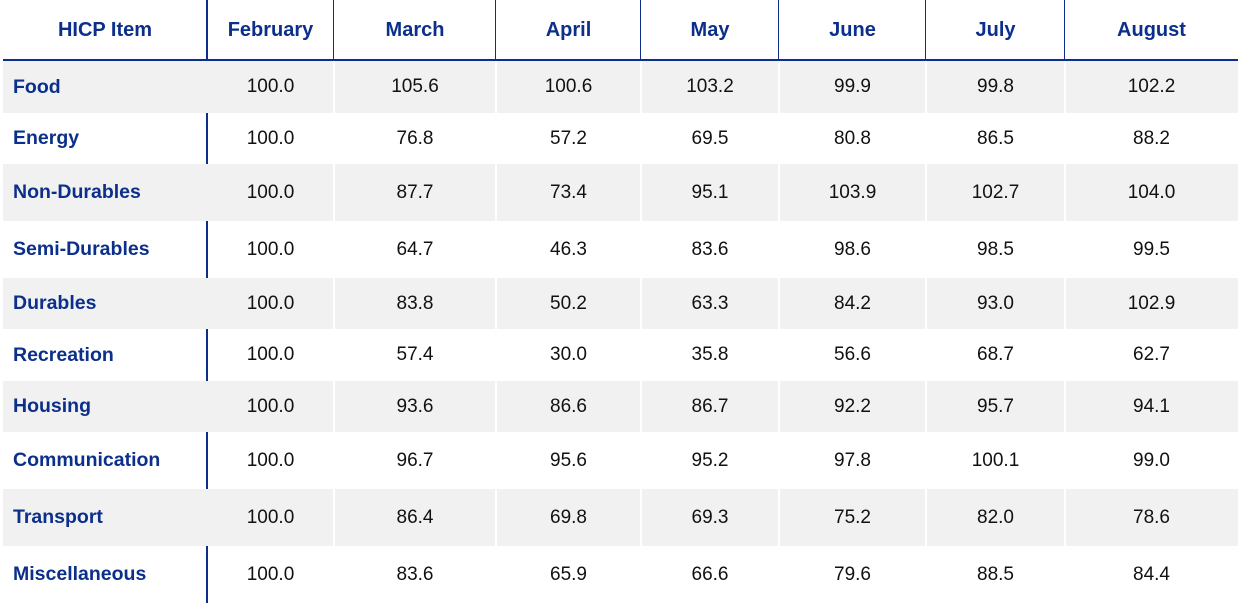 This screenshot has width=1240, height=608. I want to click on column-header-february: February, so click(270, 29).